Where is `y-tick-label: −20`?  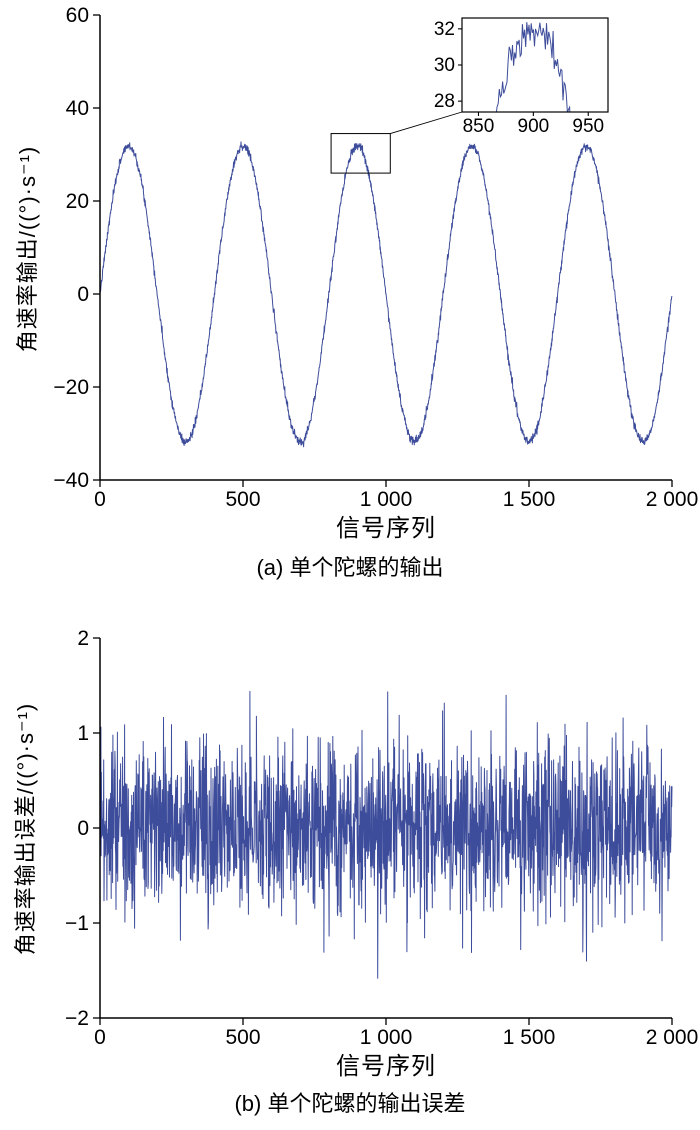
y-tick-label: −20 is located at coordinates (71, 387).